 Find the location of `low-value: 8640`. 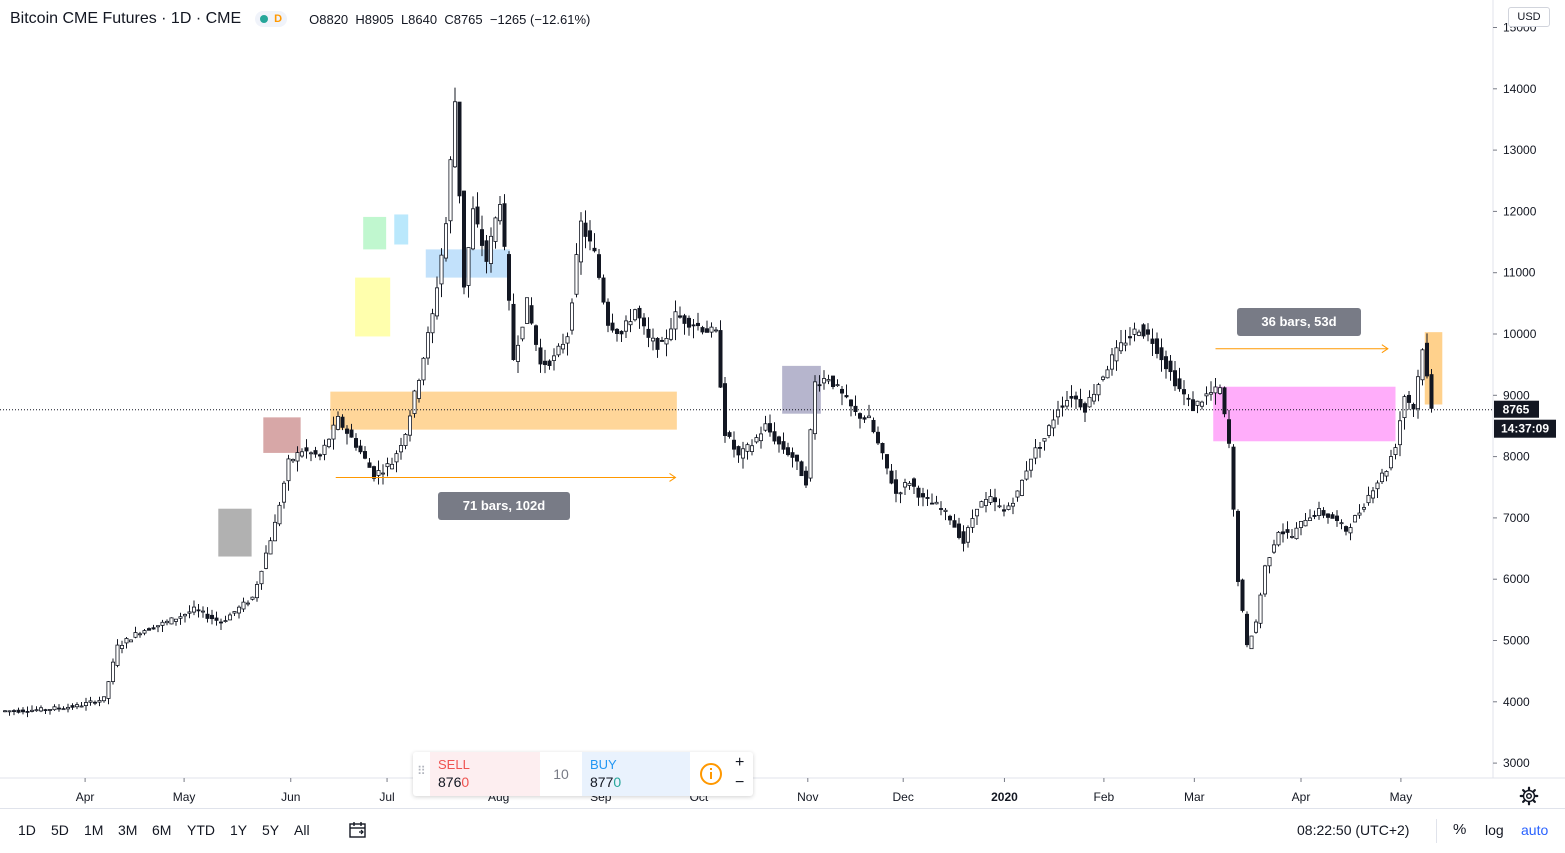

low-value: 8640 is located at coordinates (423, 19).